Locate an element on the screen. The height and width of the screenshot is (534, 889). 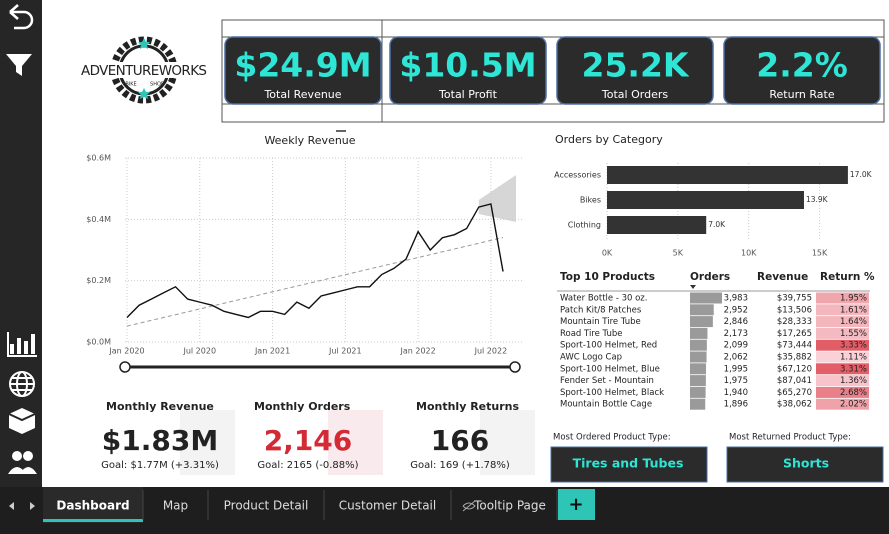
return-pct: 1.36% is located at coordinates (853, 381).